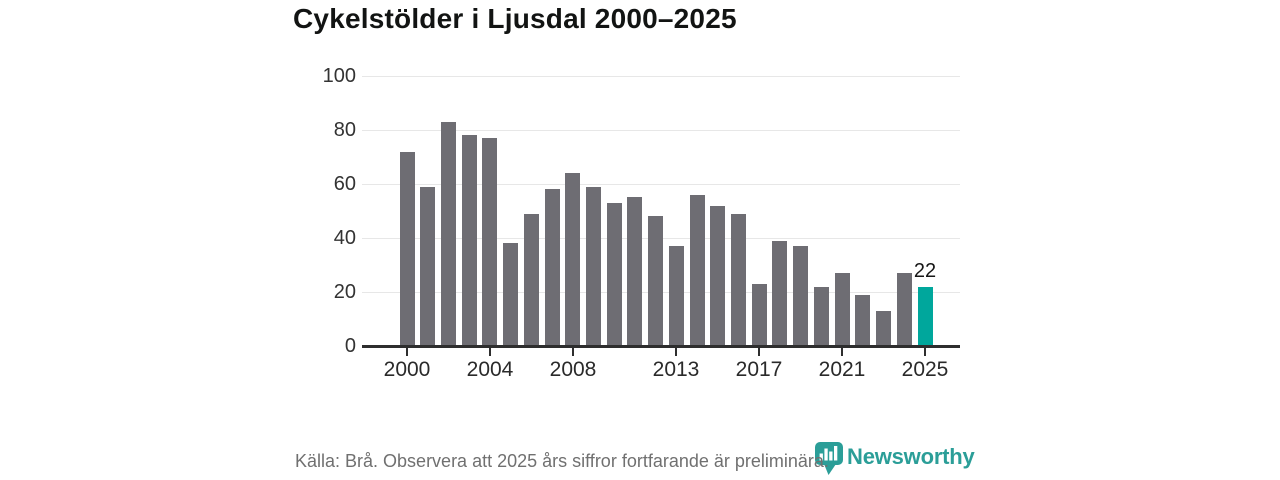  I want to click on bar-2023, so click(883, 328).